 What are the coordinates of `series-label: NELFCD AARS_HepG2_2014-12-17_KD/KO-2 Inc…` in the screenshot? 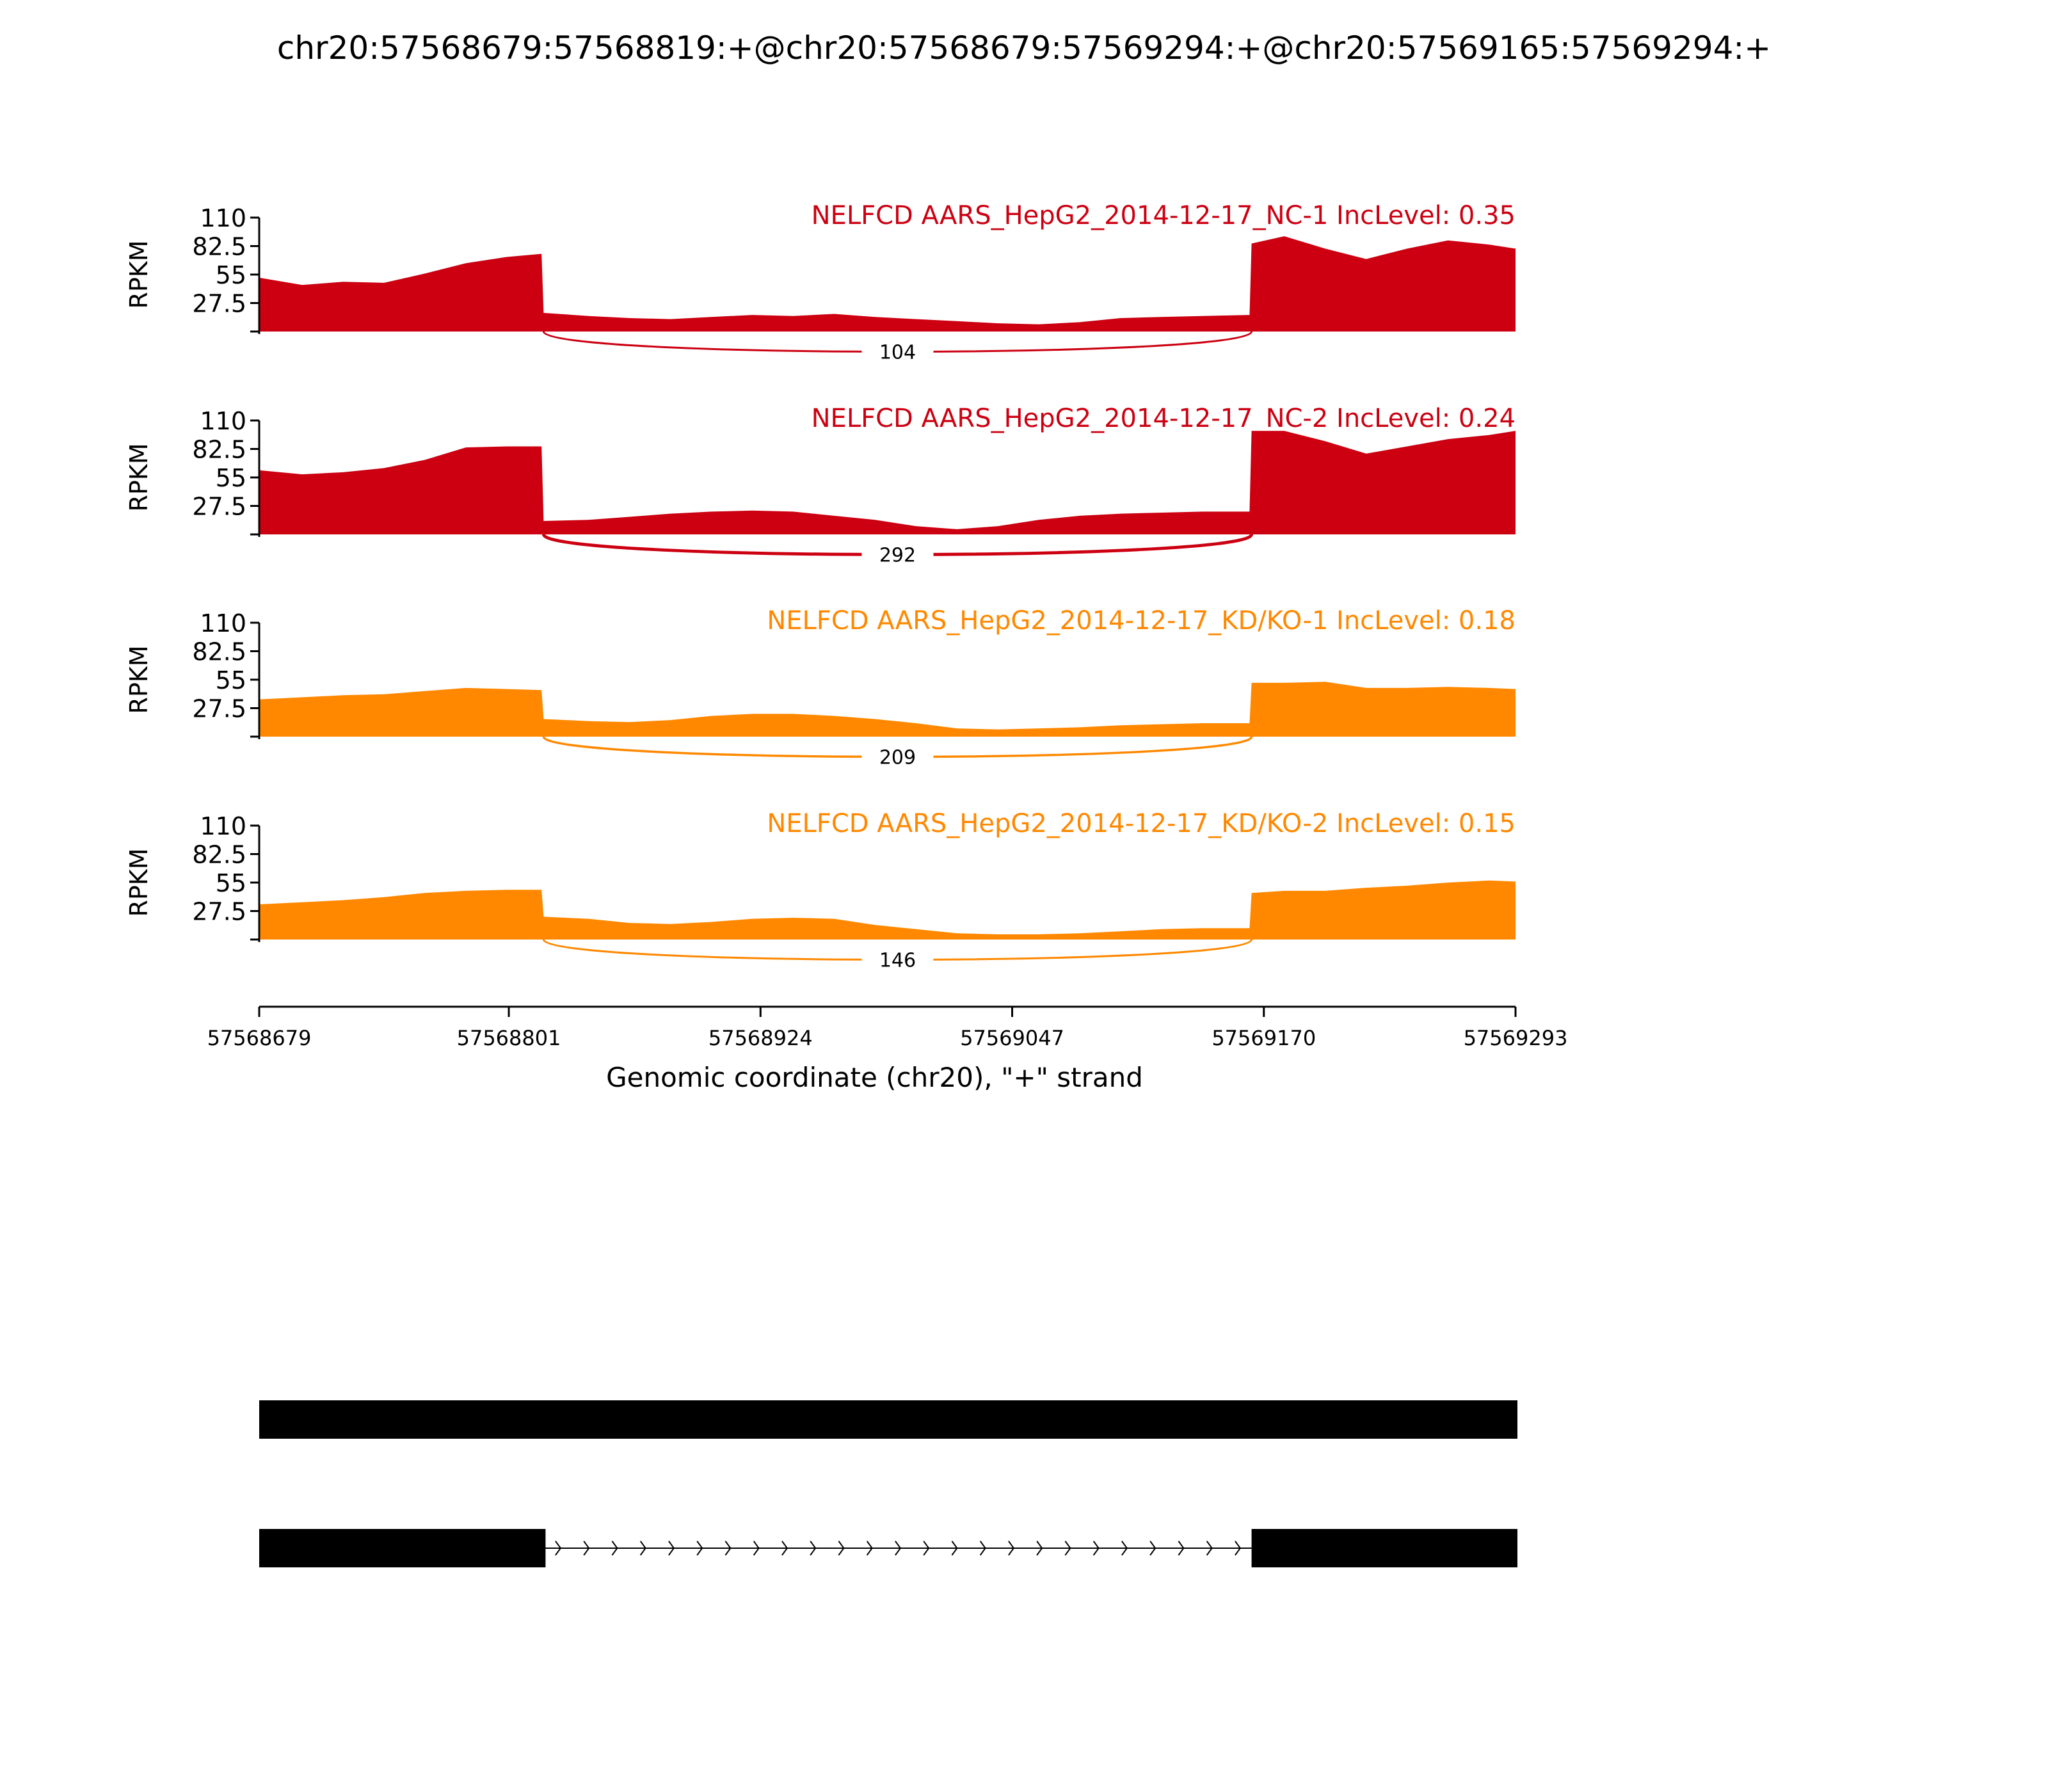 It's located at (1141, 823).